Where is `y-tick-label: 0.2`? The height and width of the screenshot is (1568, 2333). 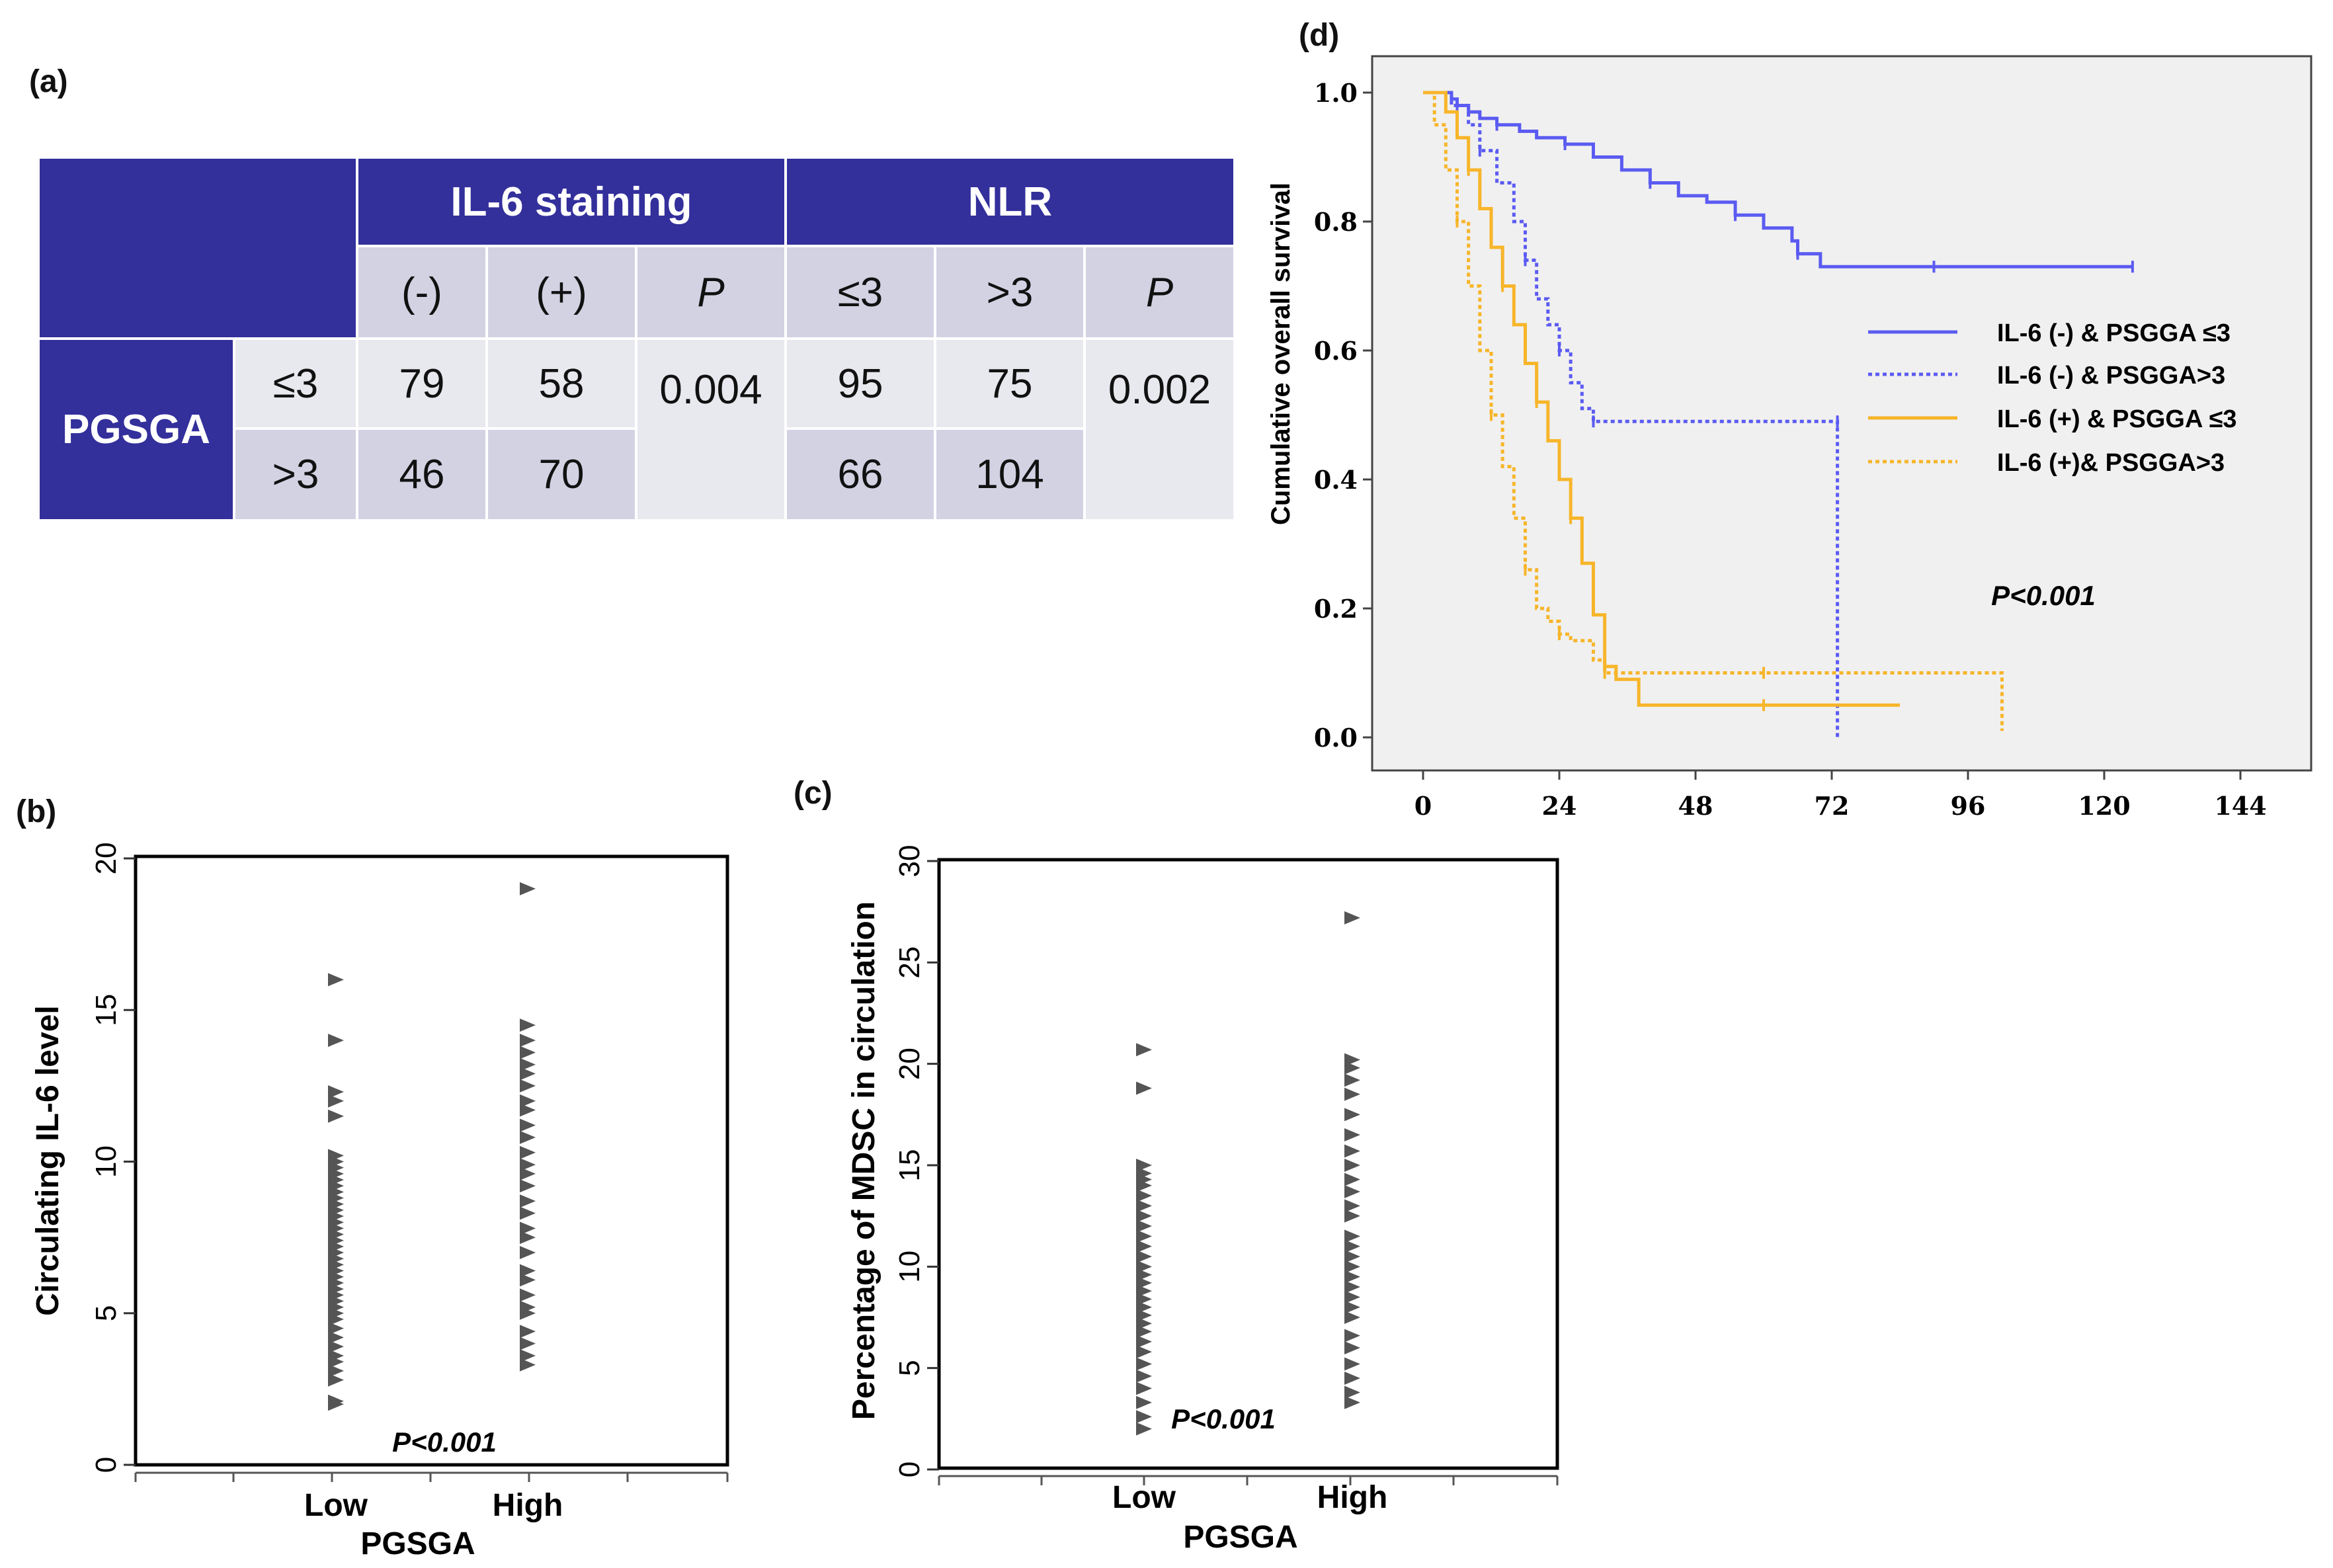
y-tick-label: 0.2 is located at coordinates (1336, 609).